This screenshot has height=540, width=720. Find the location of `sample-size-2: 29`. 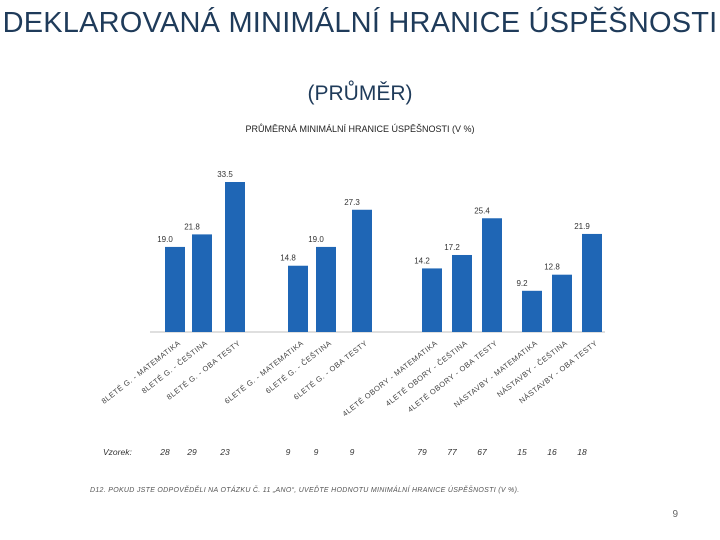

sample-size-2: 29 is located at coordinates (191, 452).